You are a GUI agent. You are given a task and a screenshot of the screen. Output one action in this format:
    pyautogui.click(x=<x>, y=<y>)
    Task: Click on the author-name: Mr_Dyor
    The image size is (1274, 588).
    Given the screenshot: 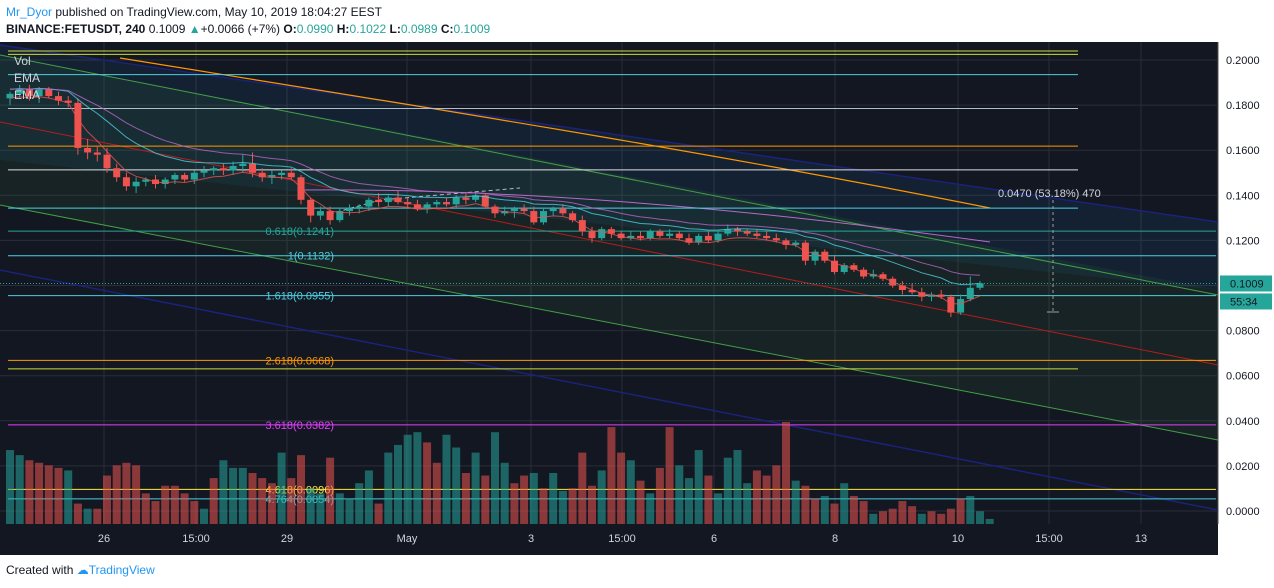 What is the action you would take?
    pyautogui.click(x=29, y=12)
    